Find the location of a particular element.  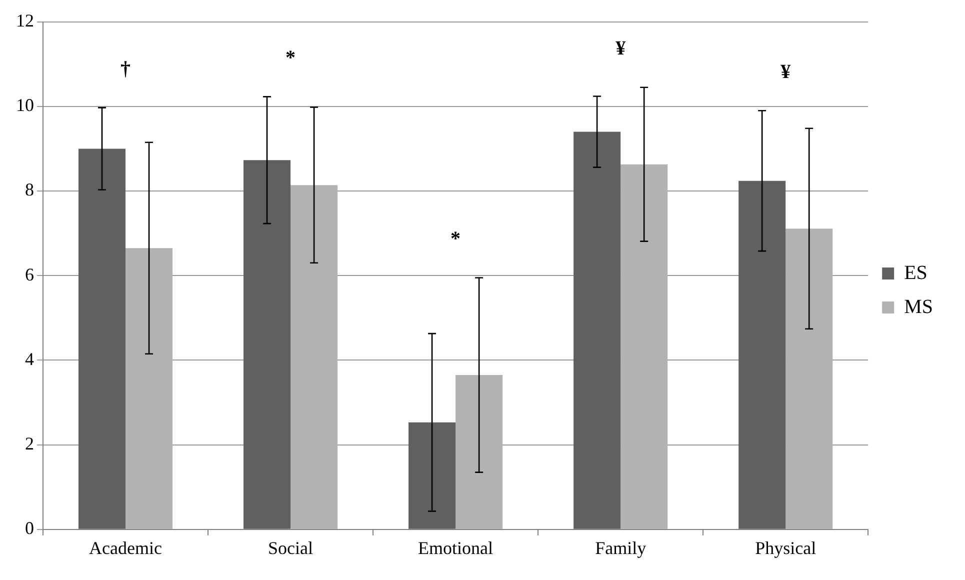

legend-label: MS is located at coordinates (918, 307).